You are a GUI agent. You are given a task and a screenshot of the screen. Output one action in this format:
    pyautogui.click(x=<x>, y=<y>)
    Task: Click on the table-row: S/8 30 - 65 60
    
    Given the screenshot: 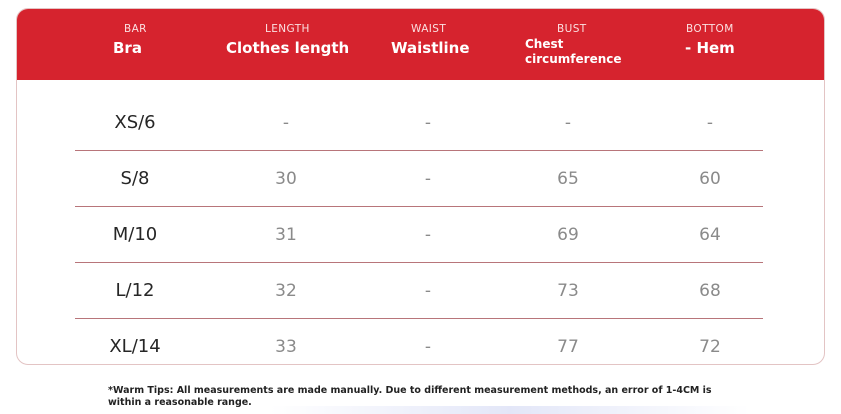 What is the action you would take?
    pyautogui.click(x=419, y=179)
    